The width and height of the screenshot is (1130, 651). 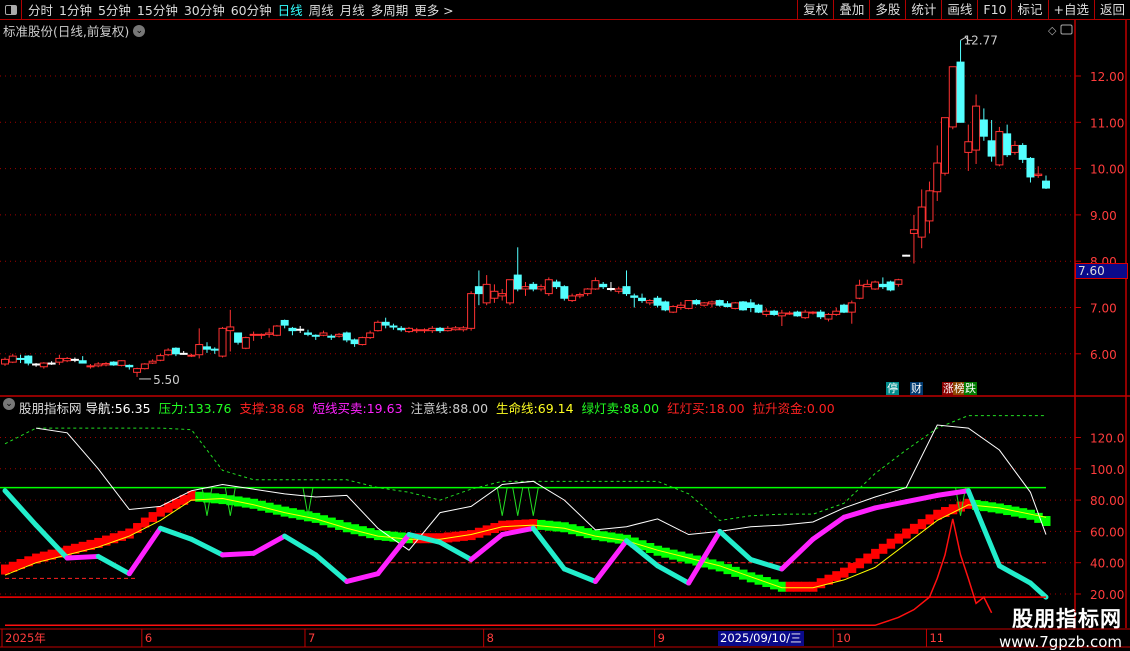 I want to click on chart-title: 标准股份(日线,前复权) ⌄, so click(x=74, y=30).